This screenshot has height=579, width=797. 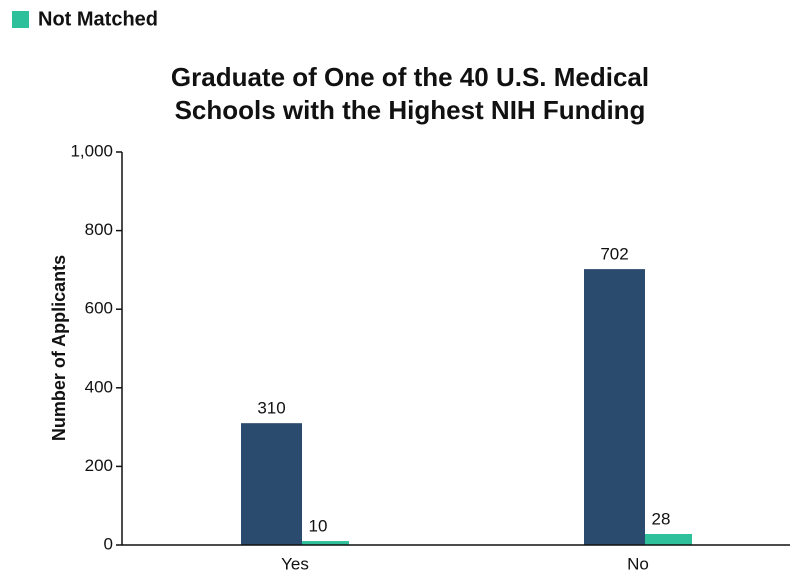 What do you see at coordinates (99, 308) in the screenshot?
I see `y-tick-label: 600` at bounding box center [99, 308].